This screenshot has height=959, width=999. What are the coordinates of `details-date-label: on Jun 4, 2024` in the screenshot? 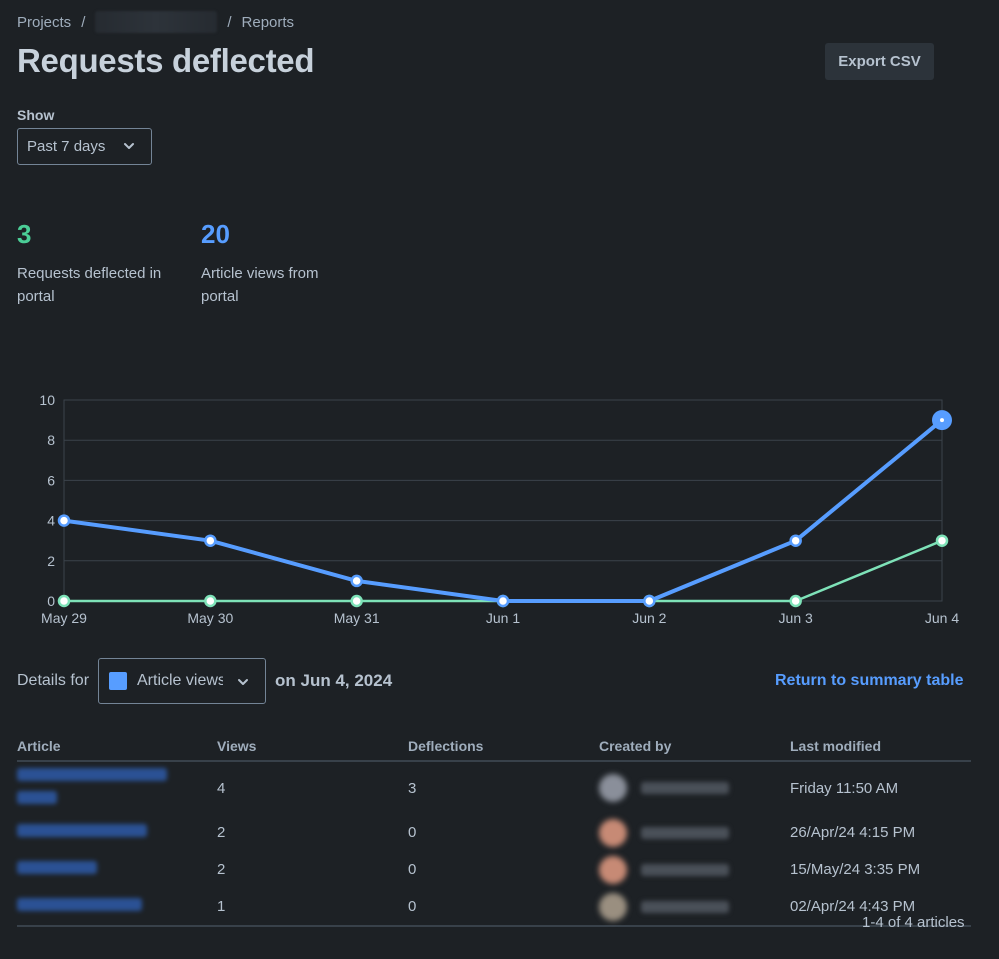 It's located at (334, 680).